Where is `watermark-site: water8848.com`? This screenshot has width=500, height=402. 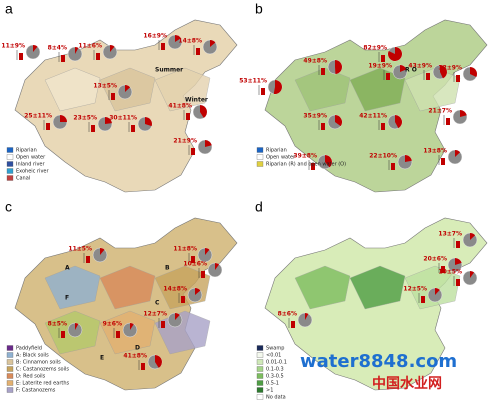 watermark-site: water8848.com is located at coordinates (378, 361).